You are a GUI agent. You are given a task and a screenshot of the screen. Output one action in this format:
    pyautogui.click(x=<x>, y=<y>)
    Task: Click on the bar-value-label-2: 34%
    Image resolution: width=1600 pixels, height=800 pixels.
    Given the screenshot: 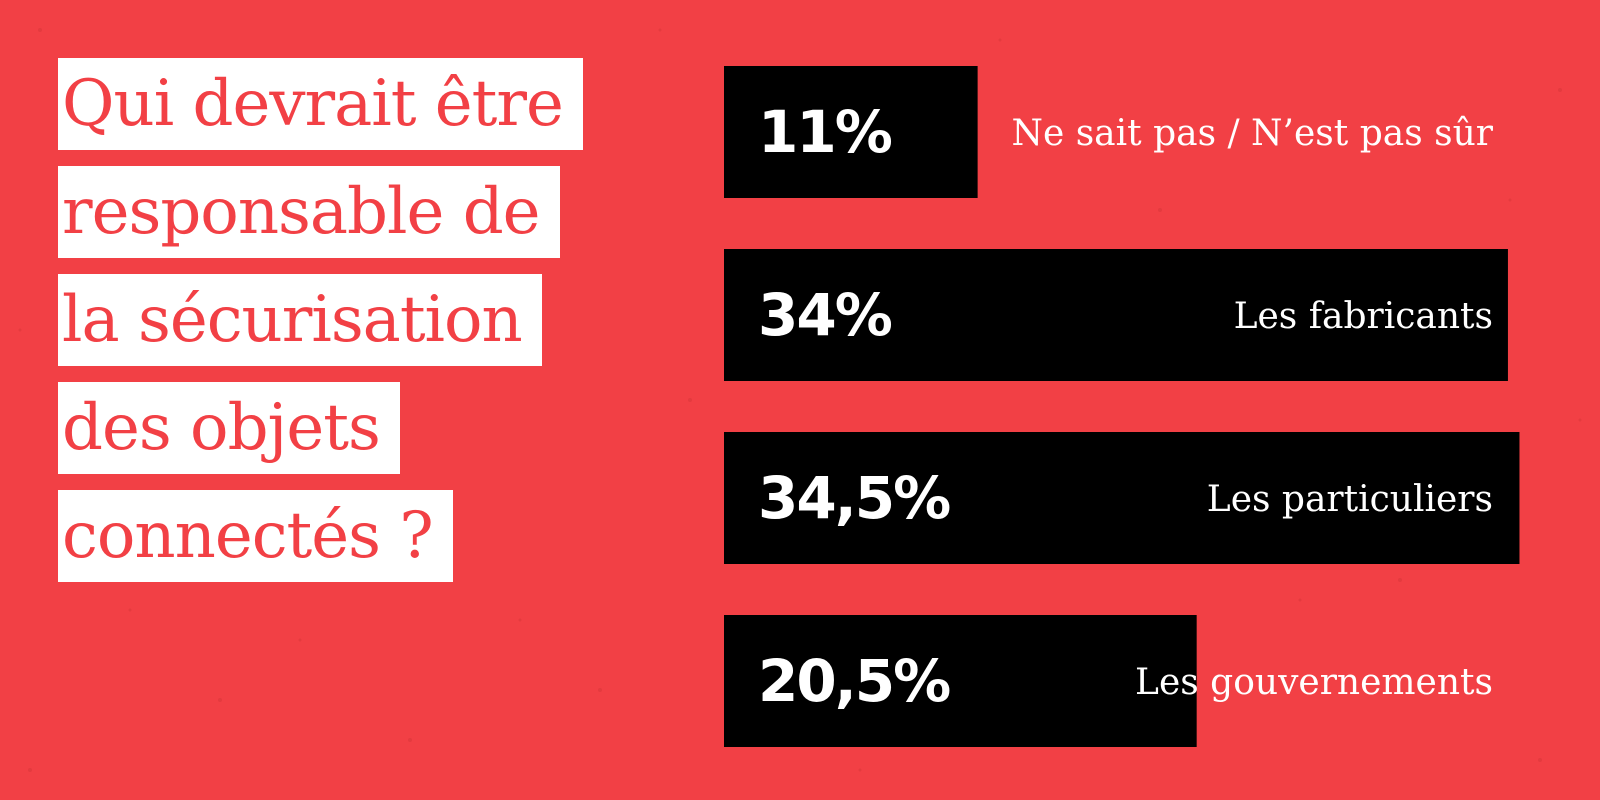 What is the action you would take?
    pyautogui.click(x=825, y=315)
    